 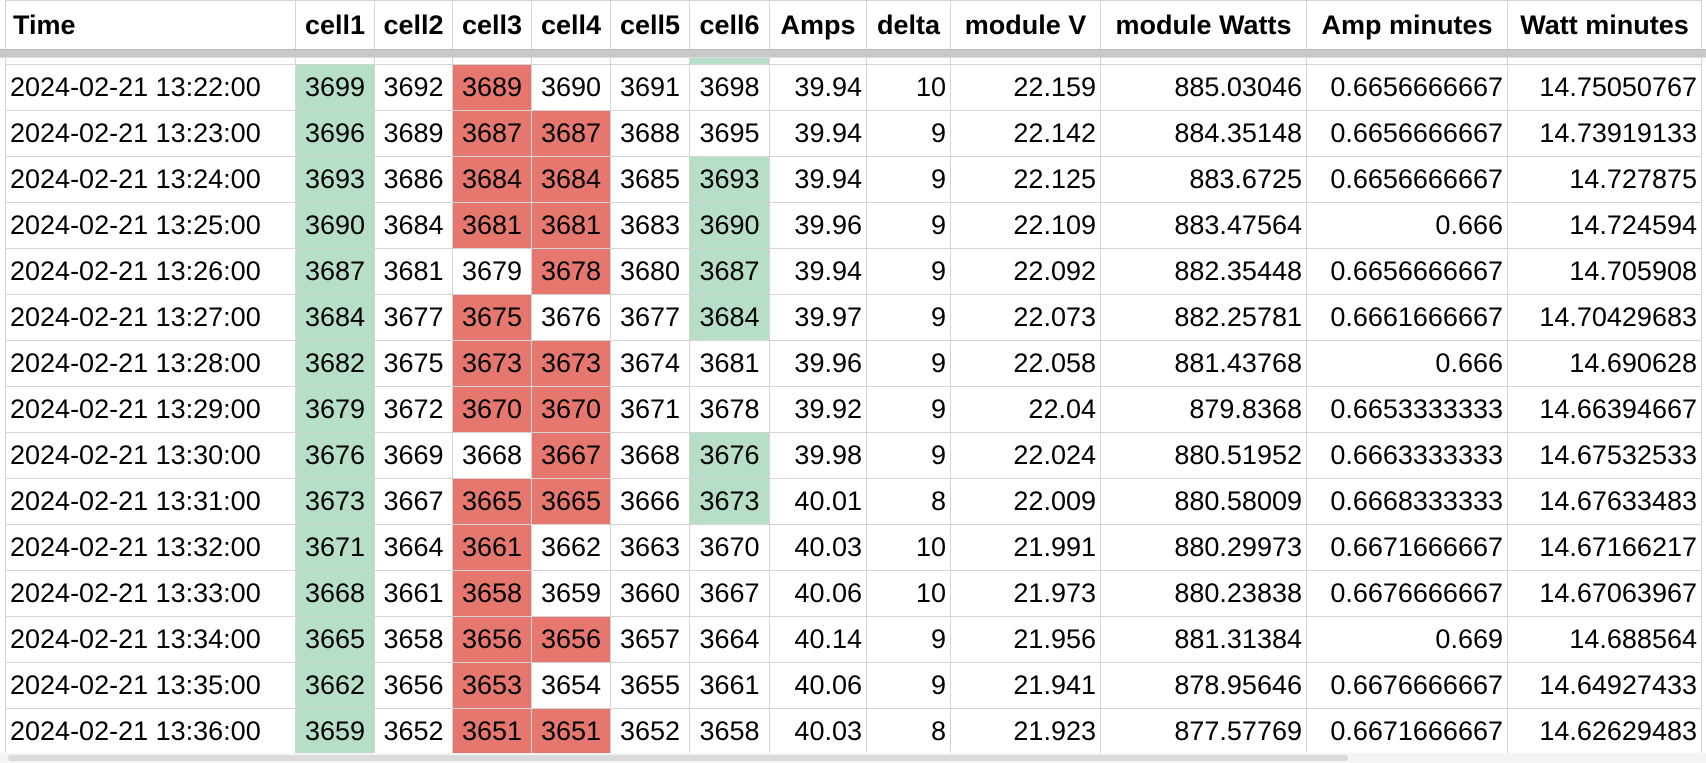 I want to click on cell-cell1: 3671, so click(x=335, y=547).